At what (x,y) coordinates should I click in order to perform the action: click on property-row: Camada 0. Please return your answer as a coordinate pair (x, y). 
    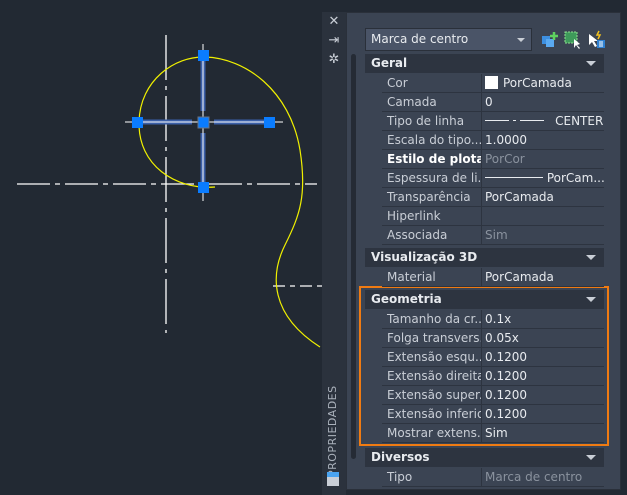
    Looking at the image, I should click on (493, 102).